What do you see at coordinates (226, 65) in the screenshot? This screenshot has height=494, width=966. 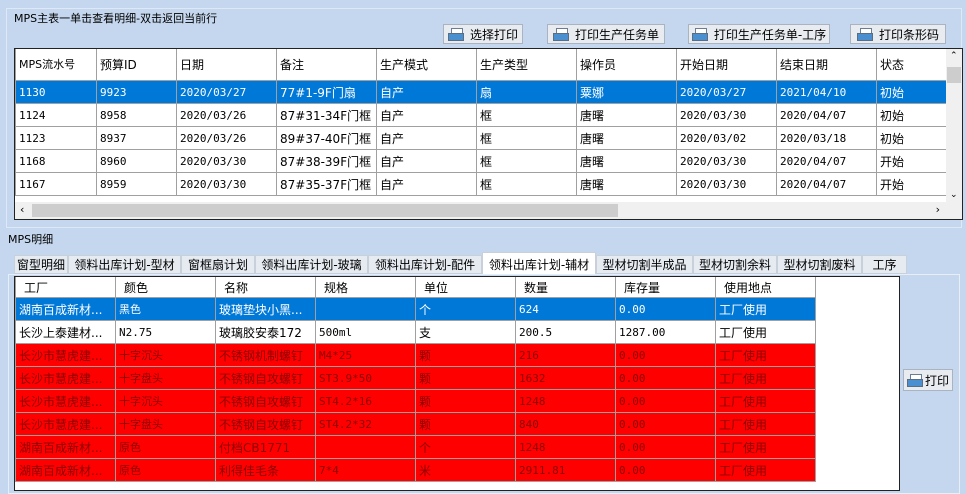 I see `column-header: 日期` at bounding box center [226, 65].